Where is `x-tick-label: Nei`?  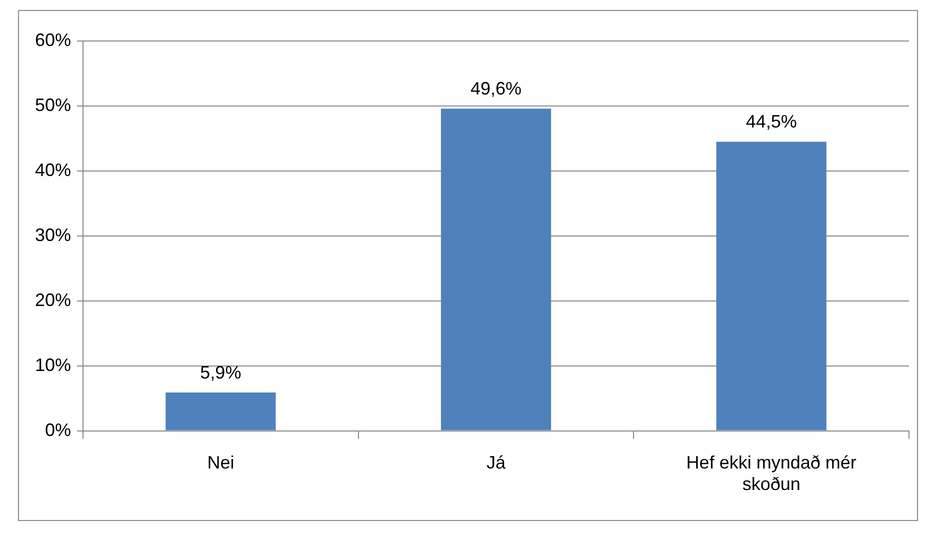 x-tick-label: Nei is located at coordinates (220, 462).